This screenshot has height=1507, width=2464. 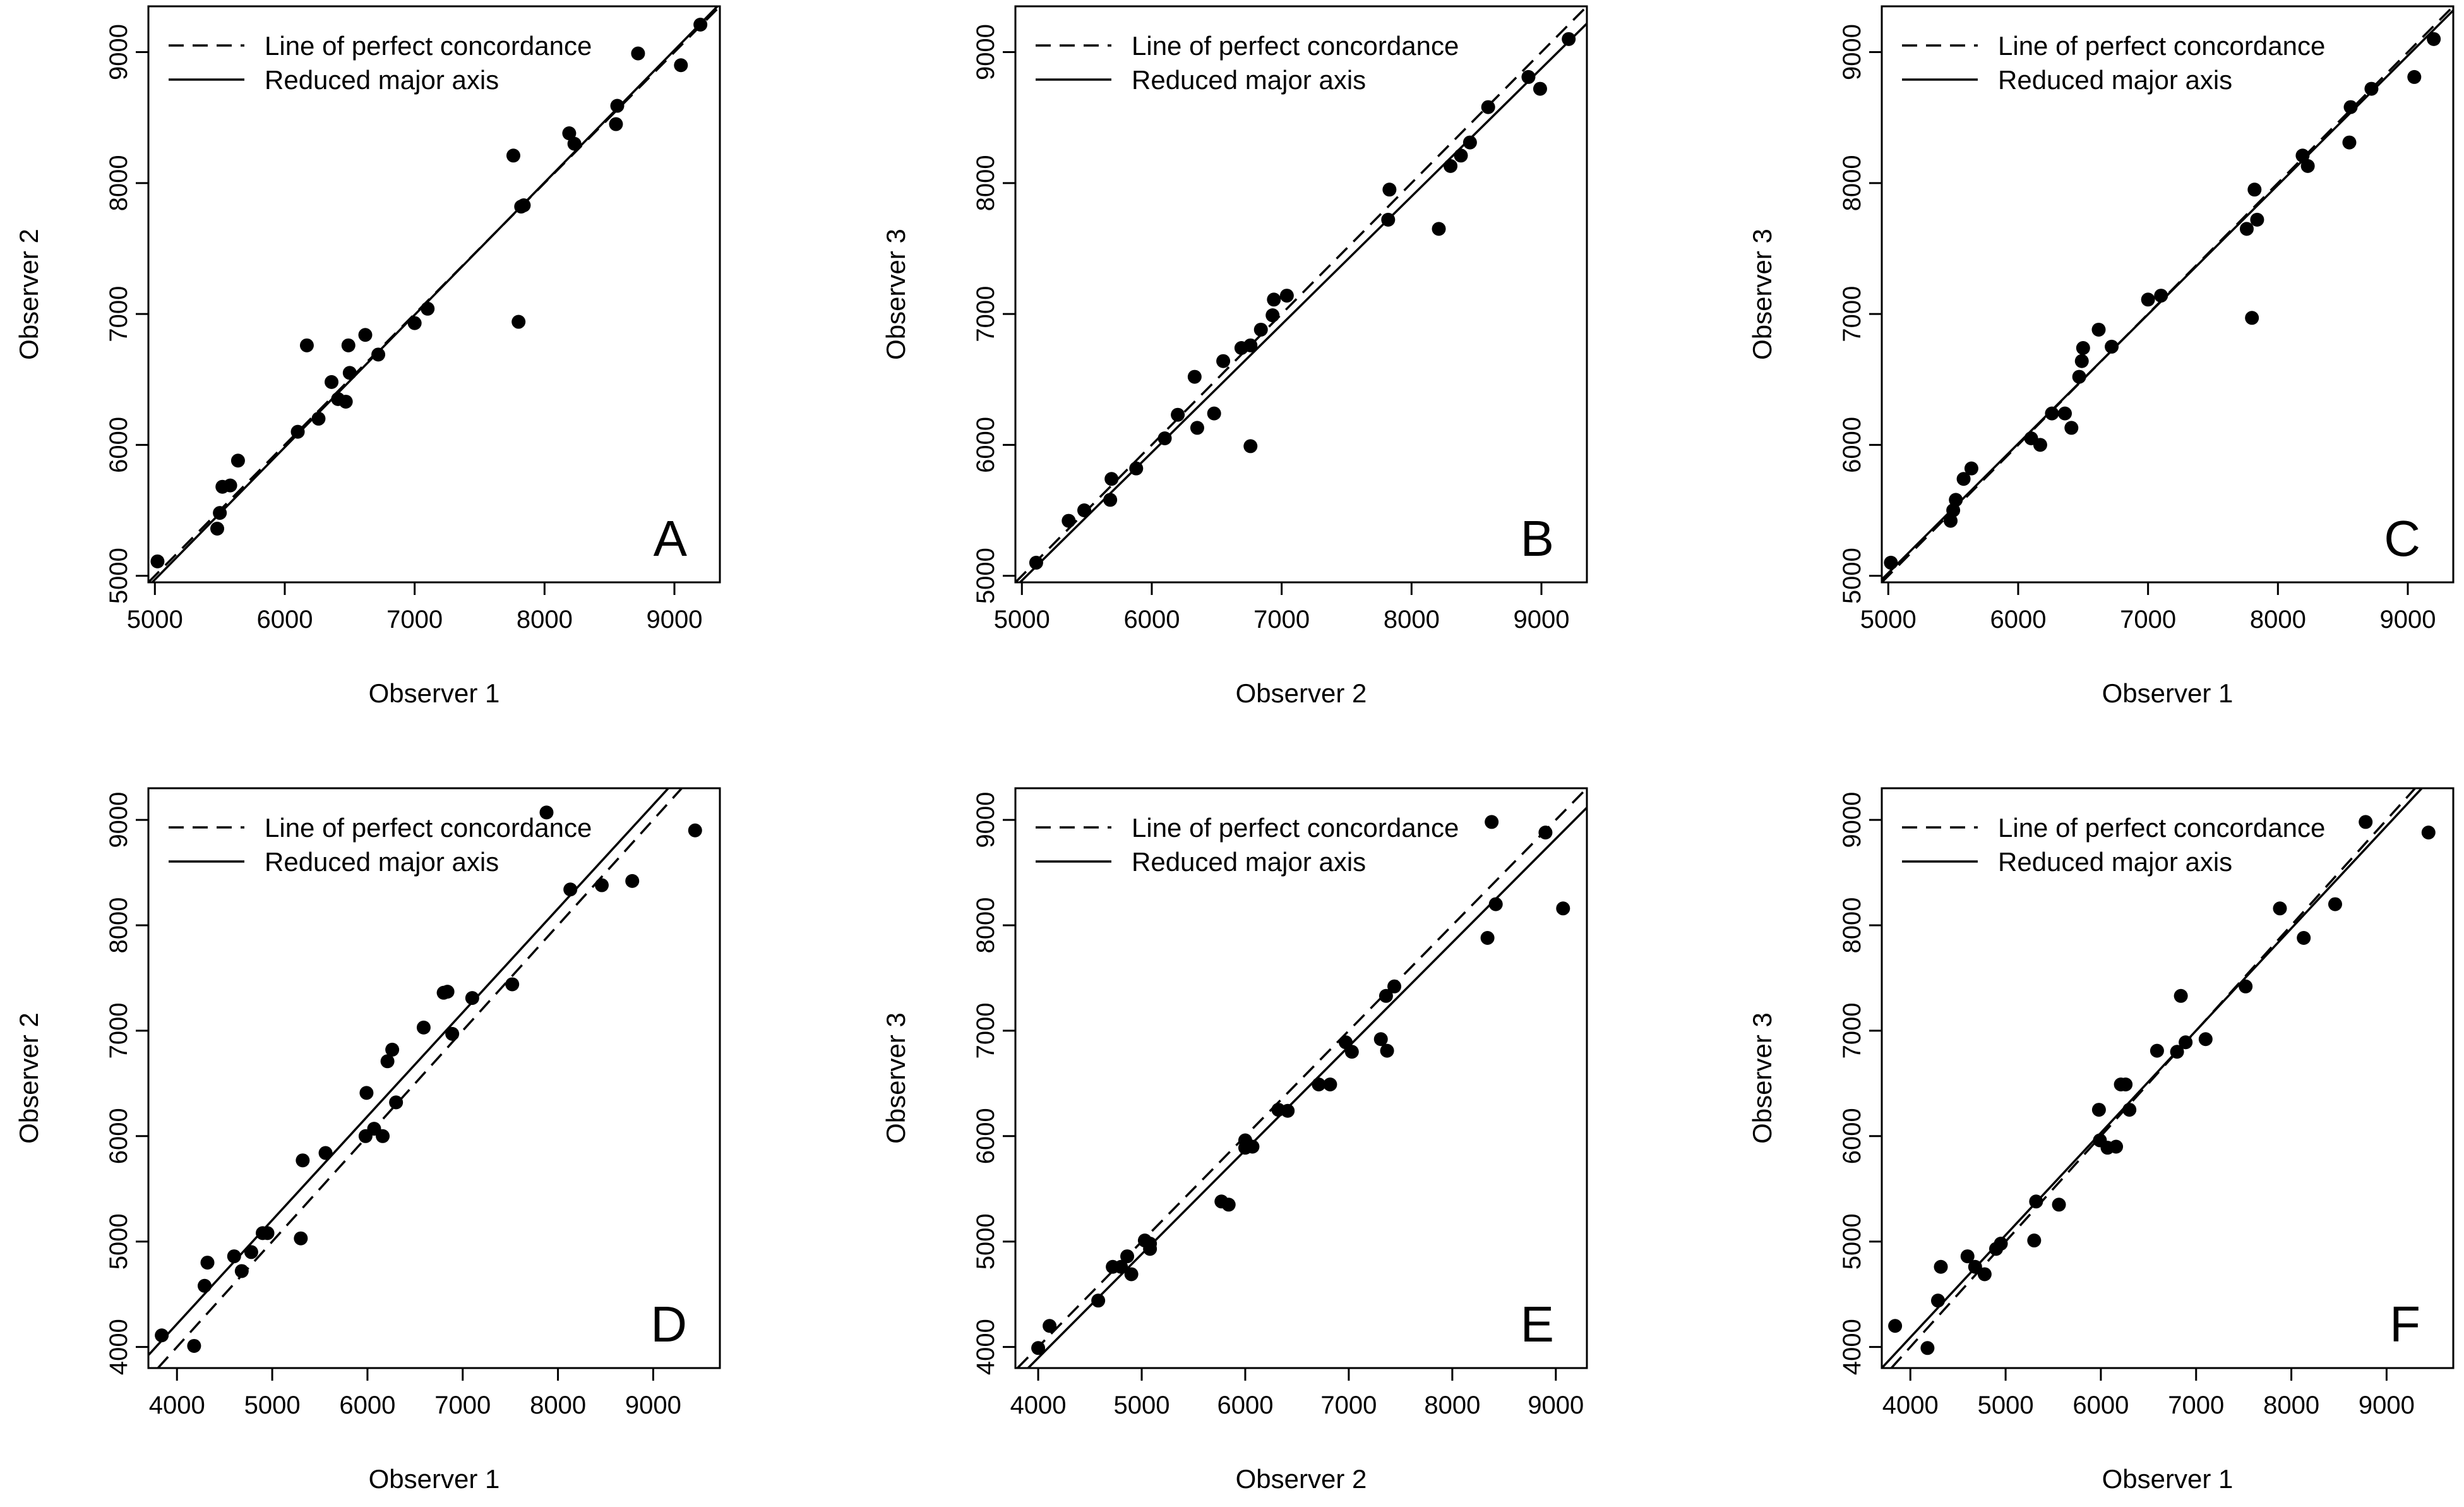 I want to click on y-tick-label: 7000, so click(x=1852, y=1030).